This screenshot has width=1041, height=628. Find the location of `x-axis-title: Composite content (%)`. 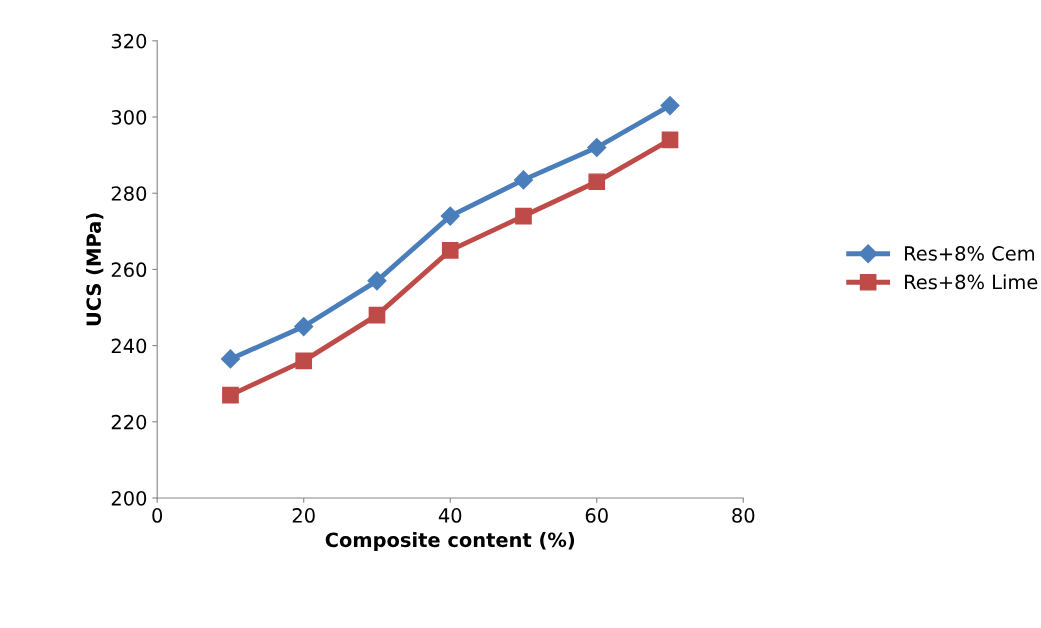

x-axis-title: Composite content (%) is located at coordinates (450, 541).